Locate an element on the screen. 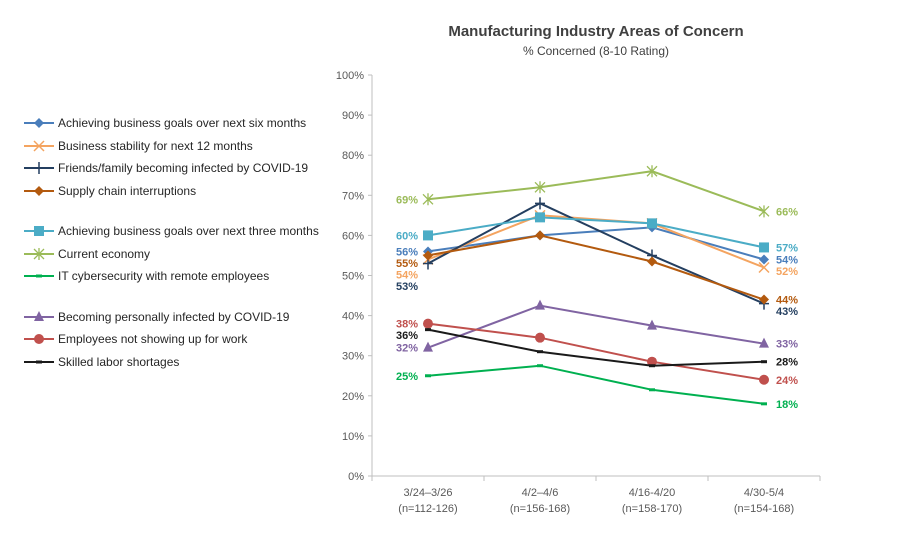 The width and height of the screenshot is (900, 550). data-label: 60% is located at coordinates (407, 236).